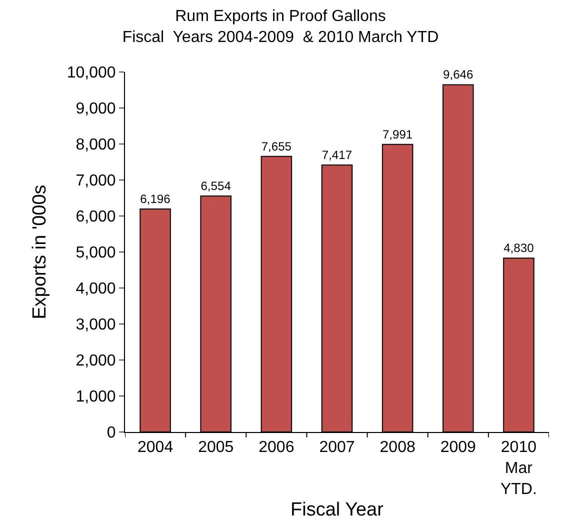  Describe the element at coordinates (96, 109) in the screenshot. I see `y-tick-label: 9,000` at that location.